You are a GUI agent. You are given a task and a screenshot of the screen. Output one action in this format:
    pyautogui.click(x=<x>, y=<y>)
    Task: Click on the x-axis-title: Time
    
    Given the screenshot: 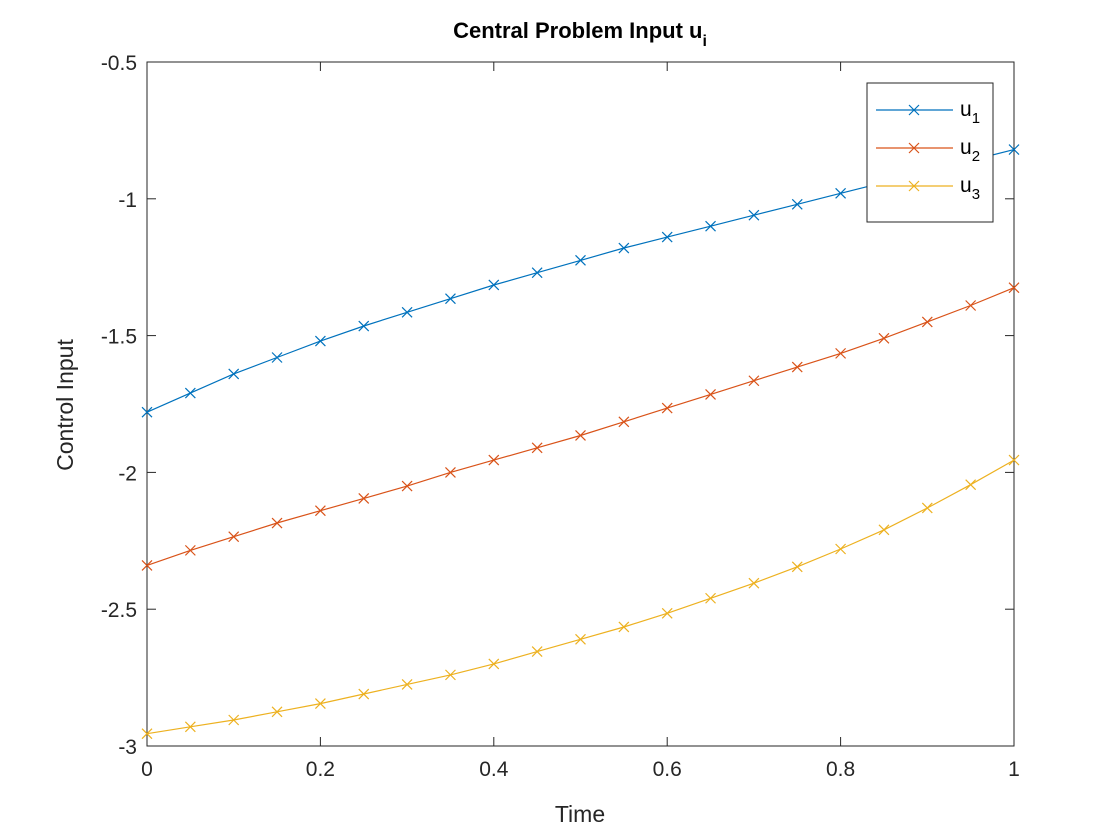 What is the action you would take?
    pyautogui.click(x=580, y=814)
    